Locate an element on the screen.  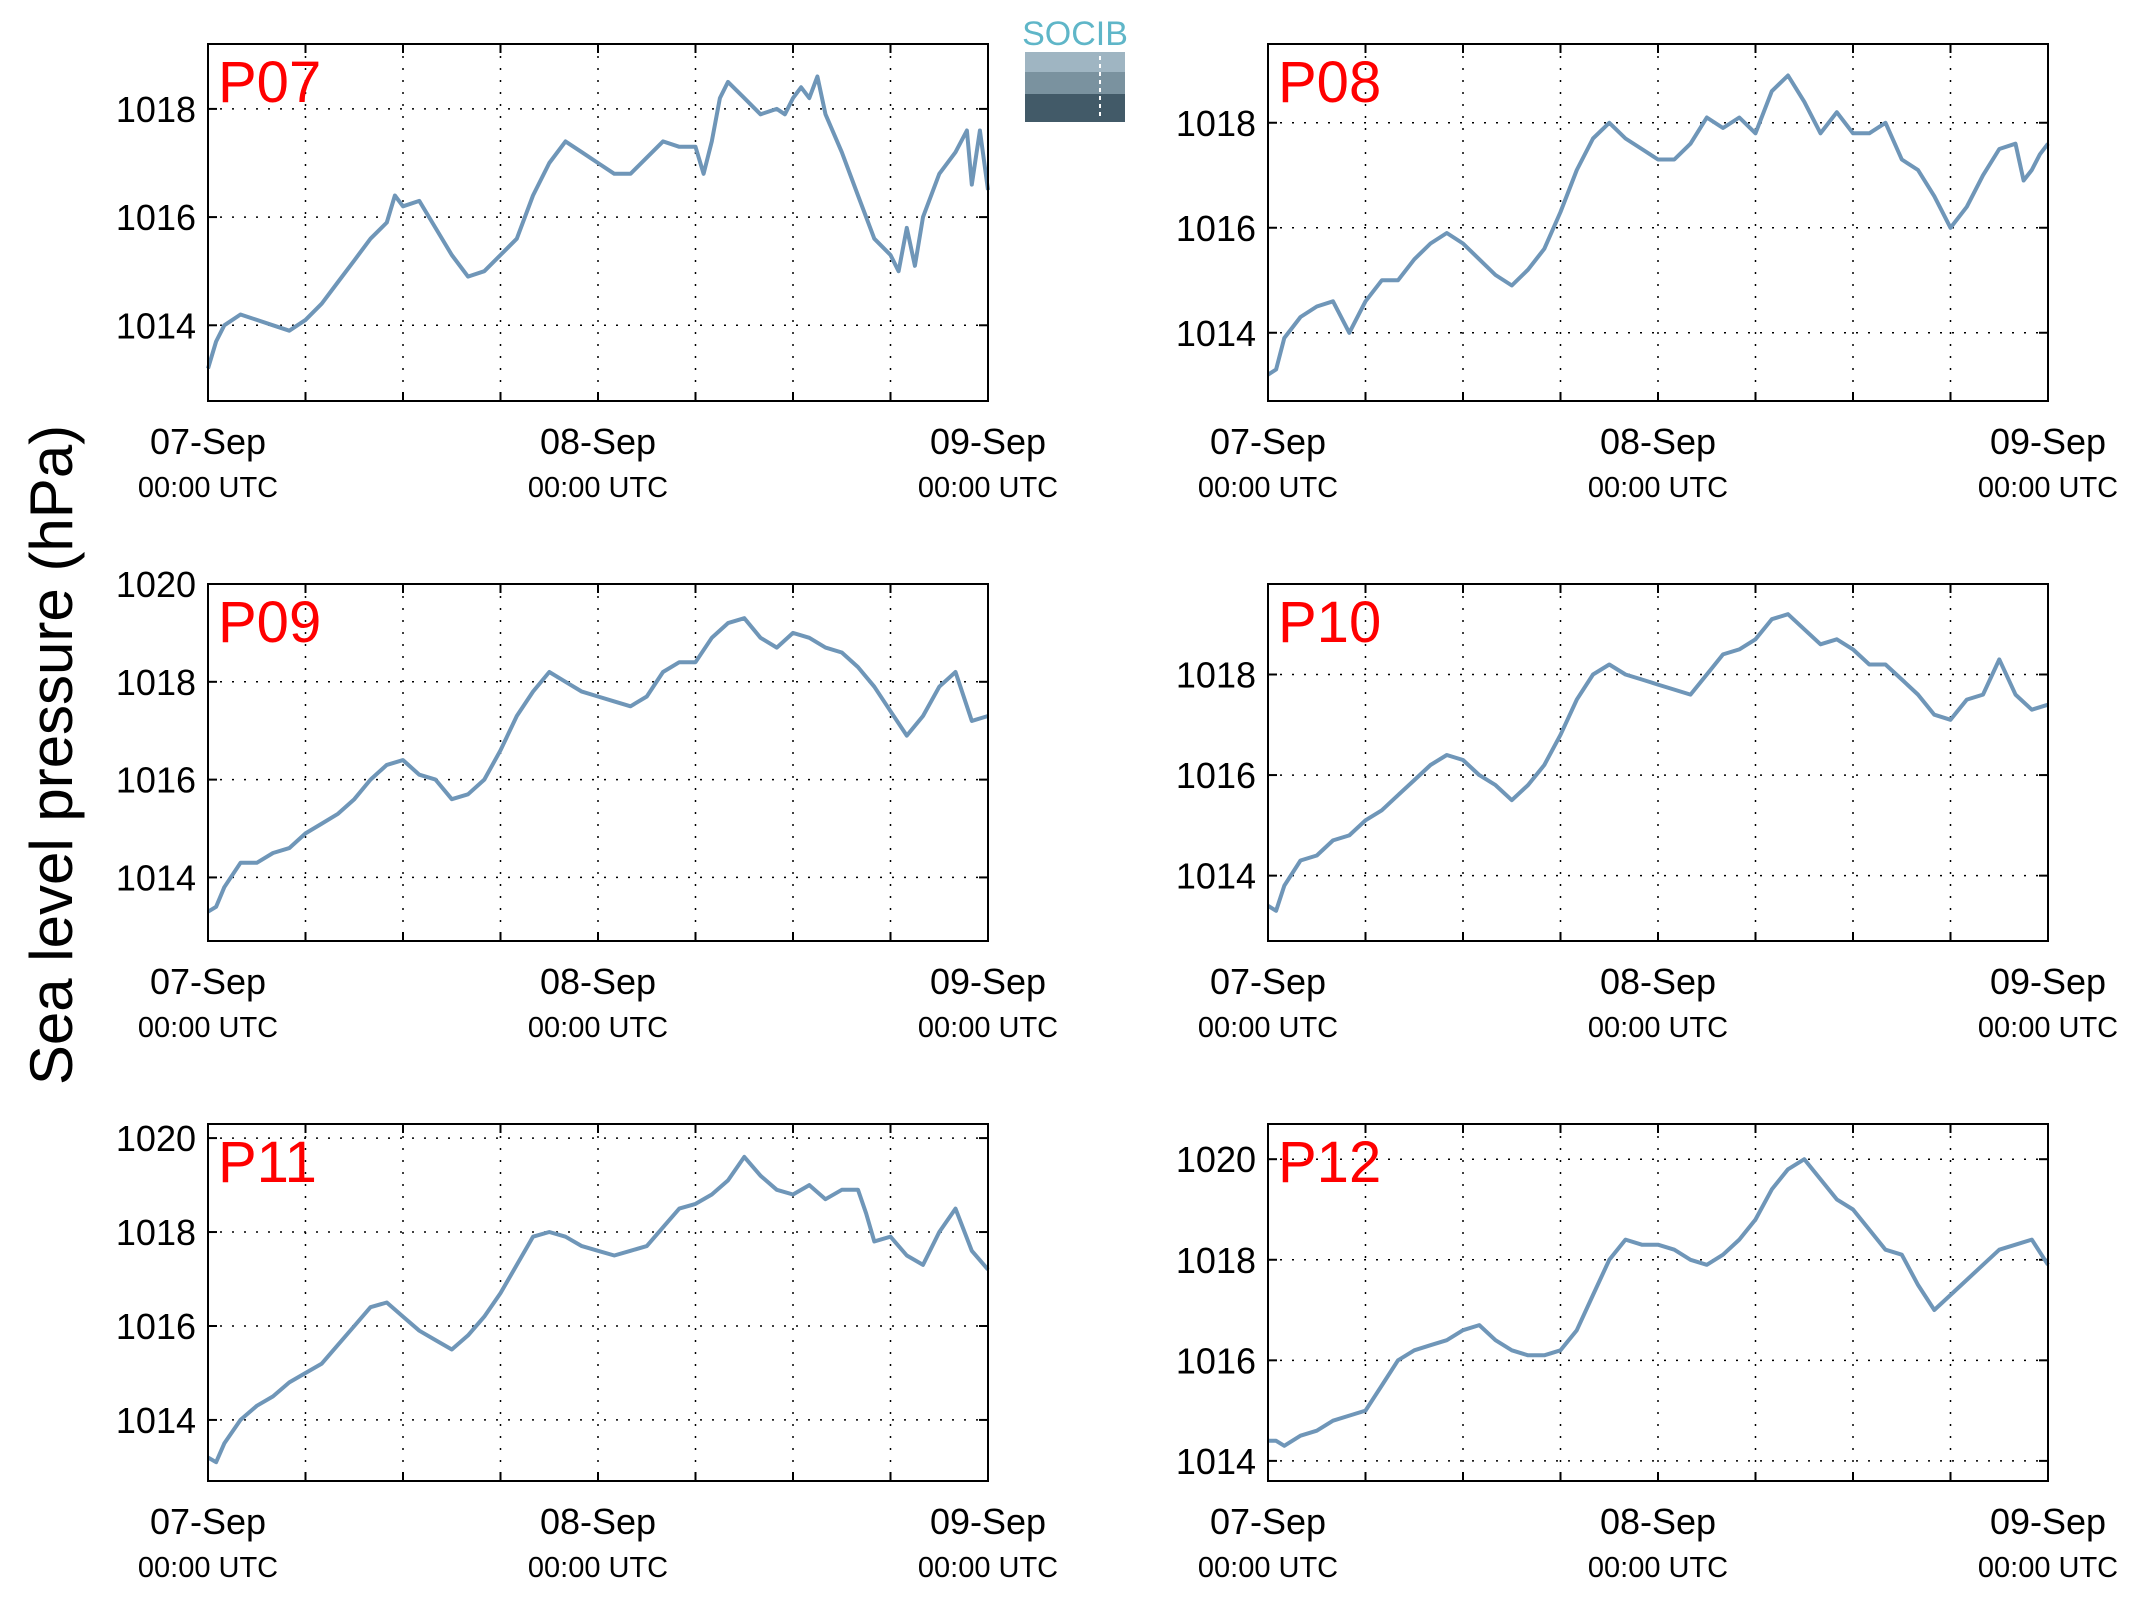
logo-text: SOCIB is located at coordinates (1075, 34).